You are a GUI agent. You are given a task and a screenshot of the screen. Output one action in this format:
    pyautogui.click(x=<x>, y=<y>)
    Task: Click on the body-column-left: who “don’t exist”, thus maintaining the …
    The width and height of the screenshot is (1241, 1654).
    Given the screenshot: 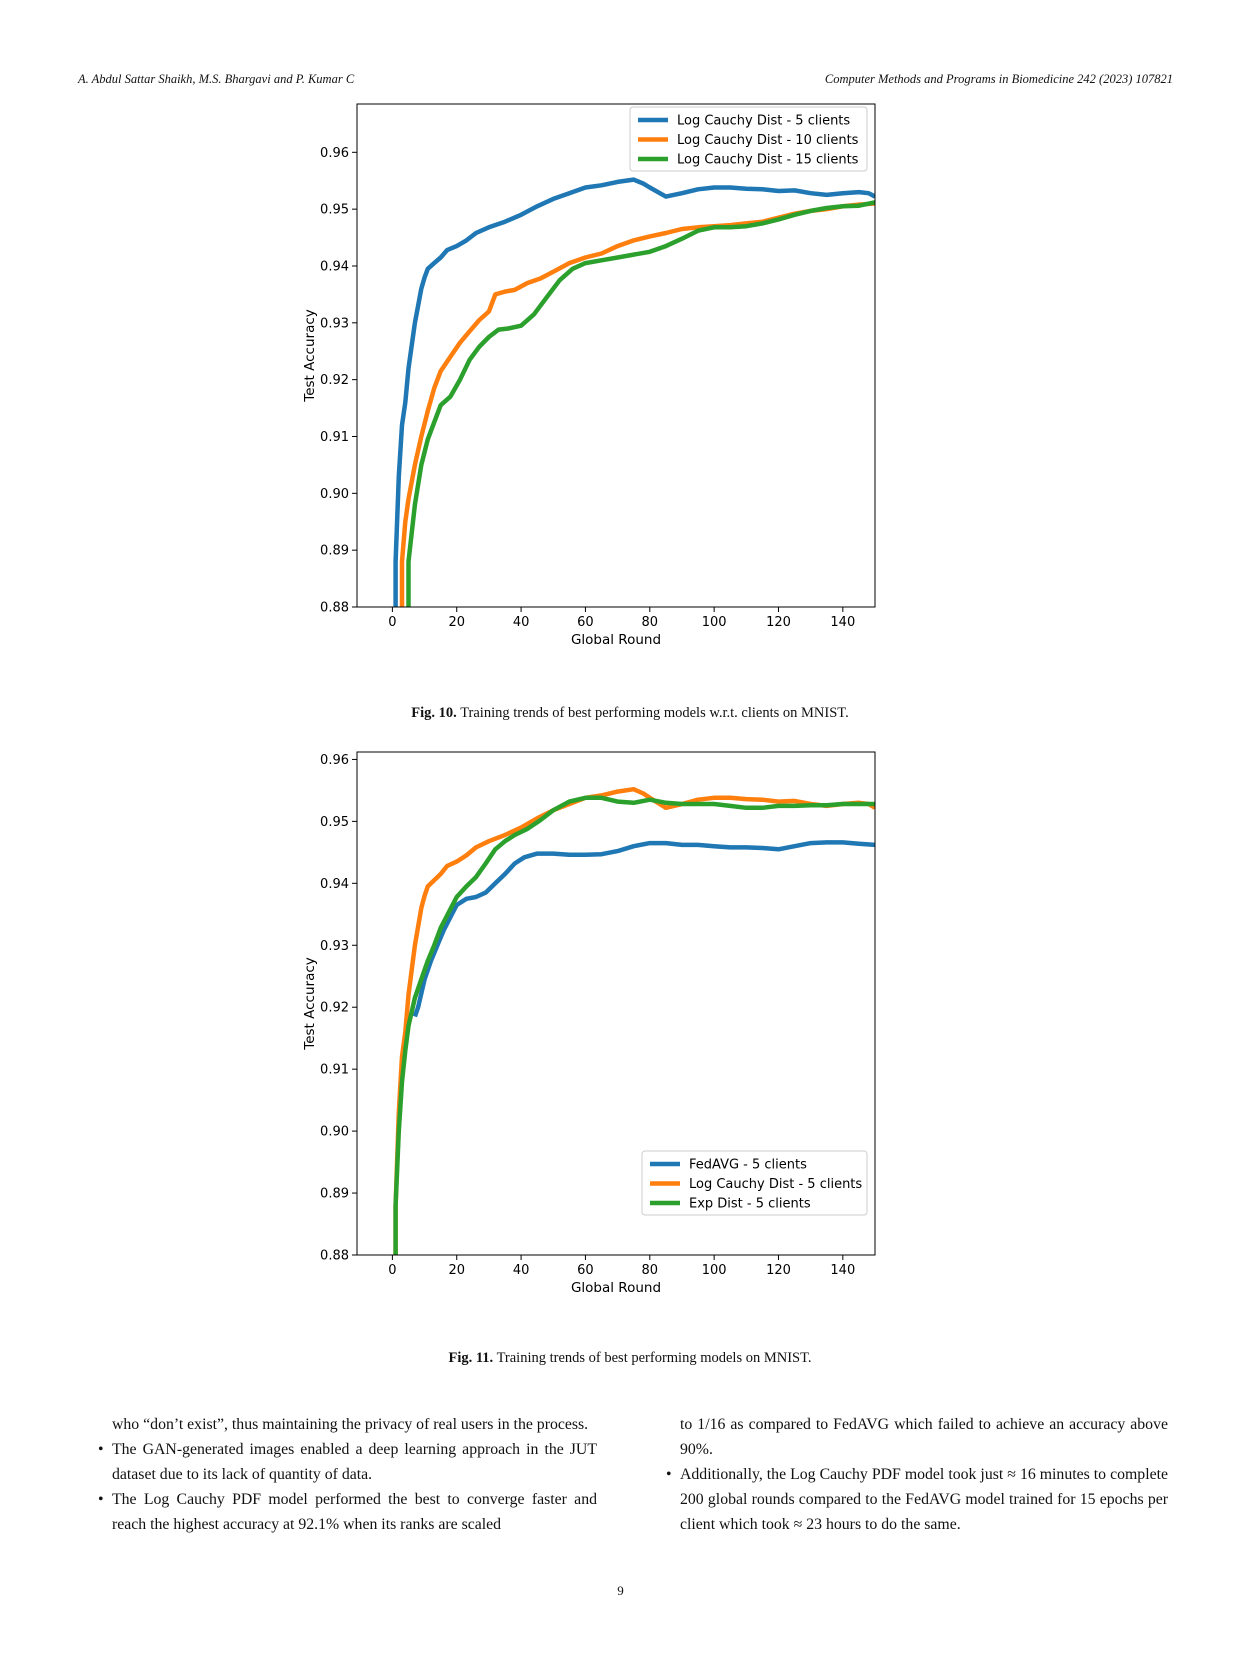 What is the action you would take?
    pyautogui.click(x=344, y=1474)
    